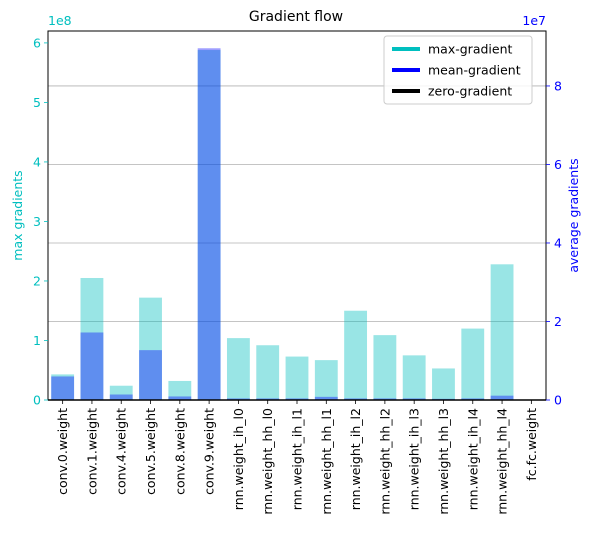  Describe the element at coordinates (62, 451) in the screenshot. I see `x-tick-label-0: conv.0.weight` at that location.